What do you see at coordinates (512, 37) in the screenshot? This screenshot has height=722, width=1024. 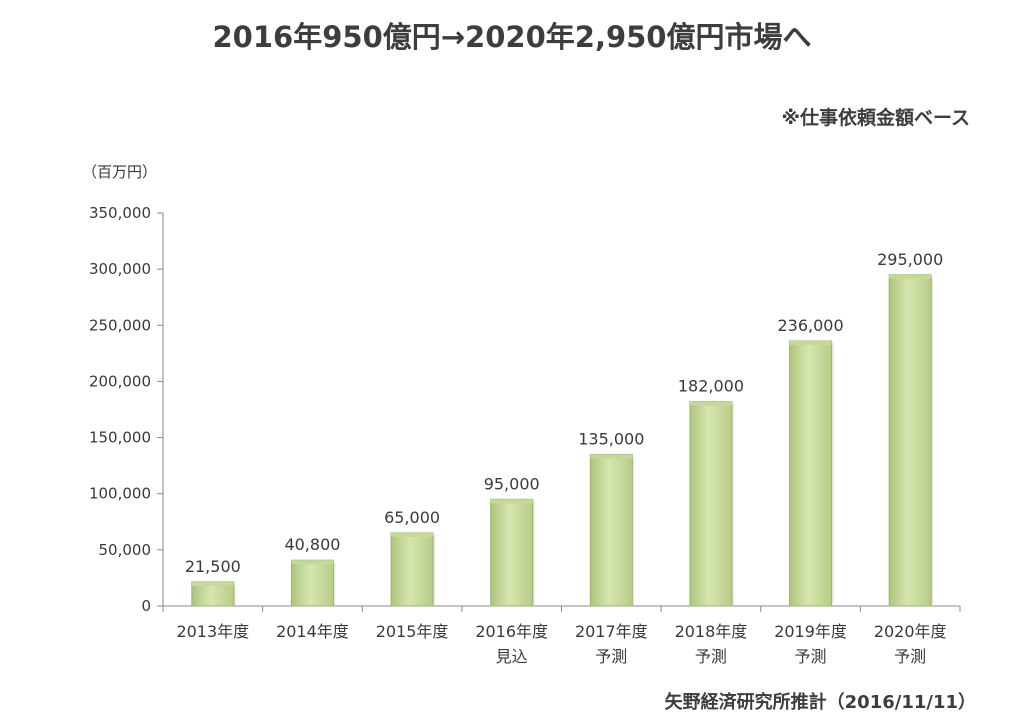 I see `chart-title: 2016年950億円→2020年2,950億円市場へ` at bounding box center [512, 37].